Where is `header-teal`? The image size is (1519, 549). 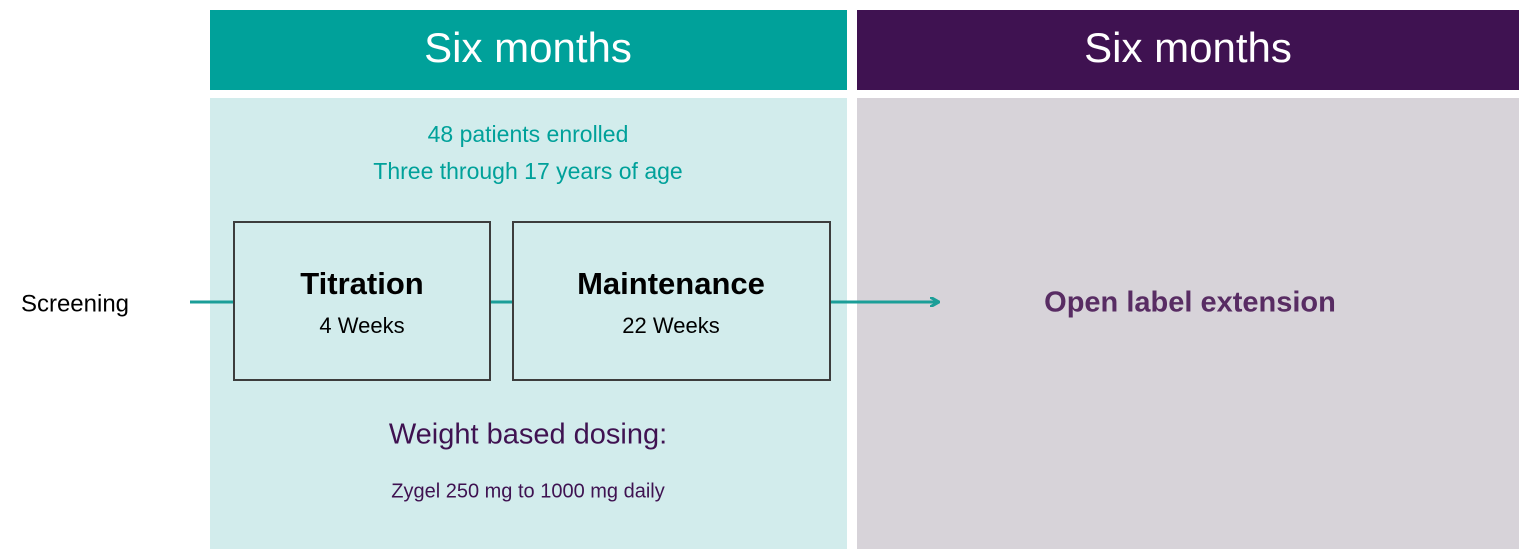 header-teal is located at coordinates (528, 50).